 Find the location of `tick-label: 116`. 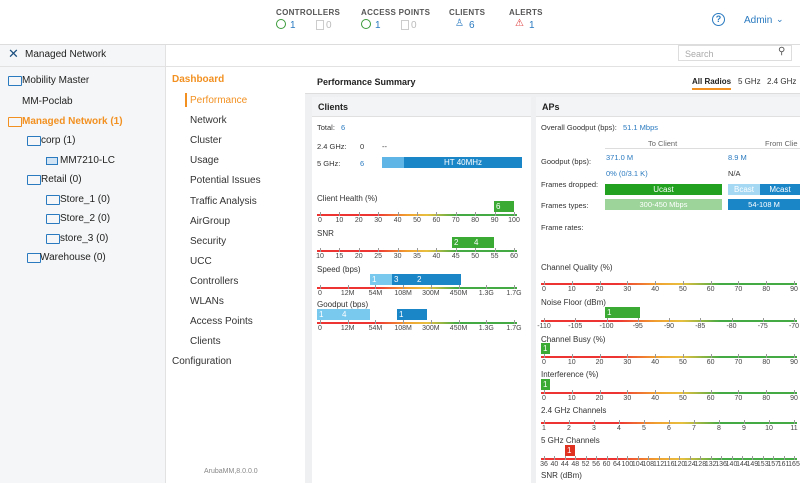

tick-label: 116 is located at coordinates (669, 464).